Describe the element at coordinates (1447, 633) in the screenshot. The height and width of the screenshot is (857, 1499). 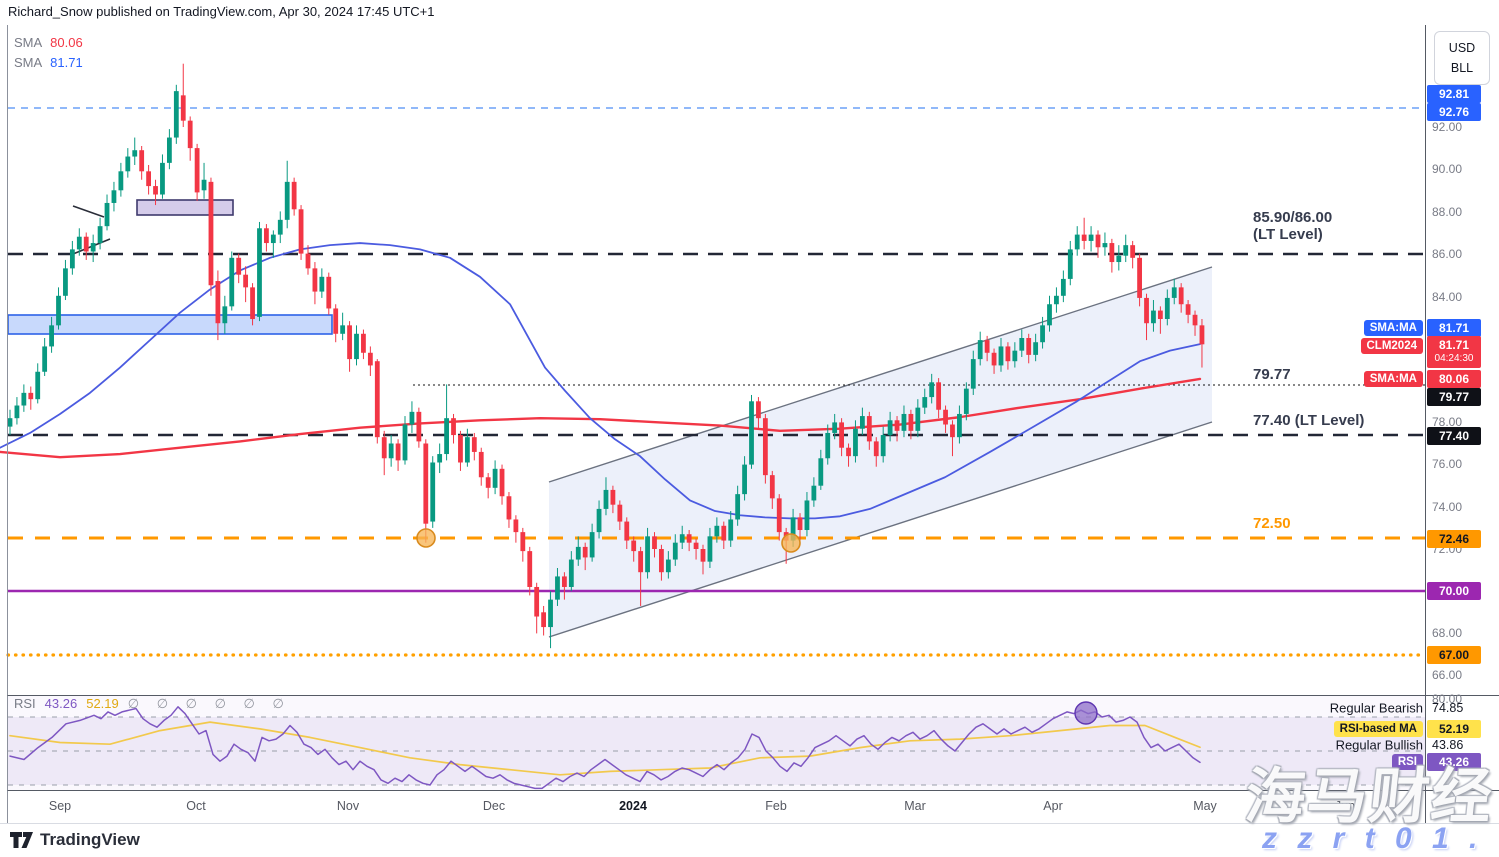
I see `price-axis-tick: 68.00` at that location.